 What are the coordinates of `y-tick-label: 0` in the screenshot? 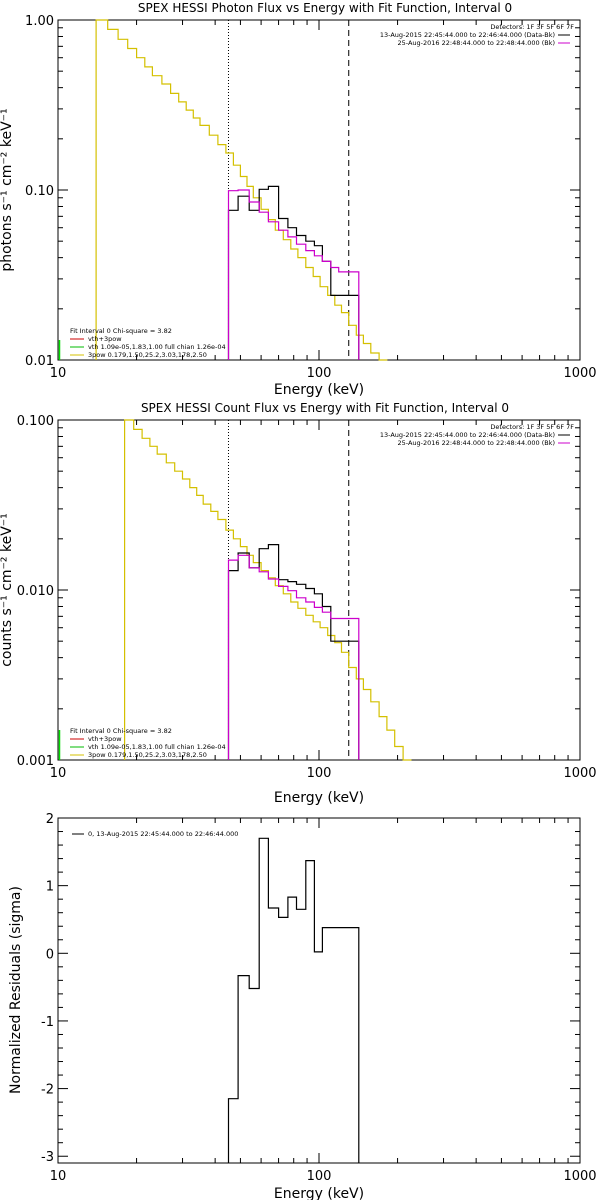 It's located at (50, 954).